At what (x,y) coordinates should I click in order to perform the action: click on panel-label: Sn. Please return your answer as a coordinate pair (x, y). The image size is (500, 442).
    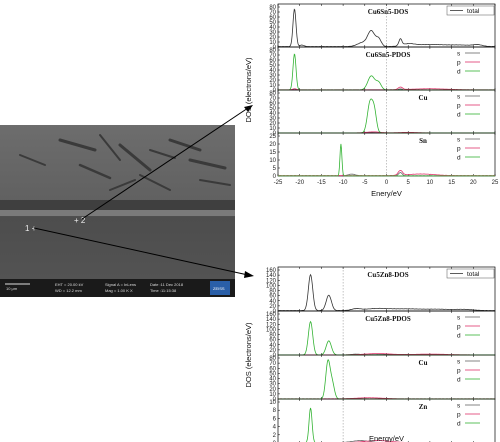
    Looking at the image, I should click on (423, 141).